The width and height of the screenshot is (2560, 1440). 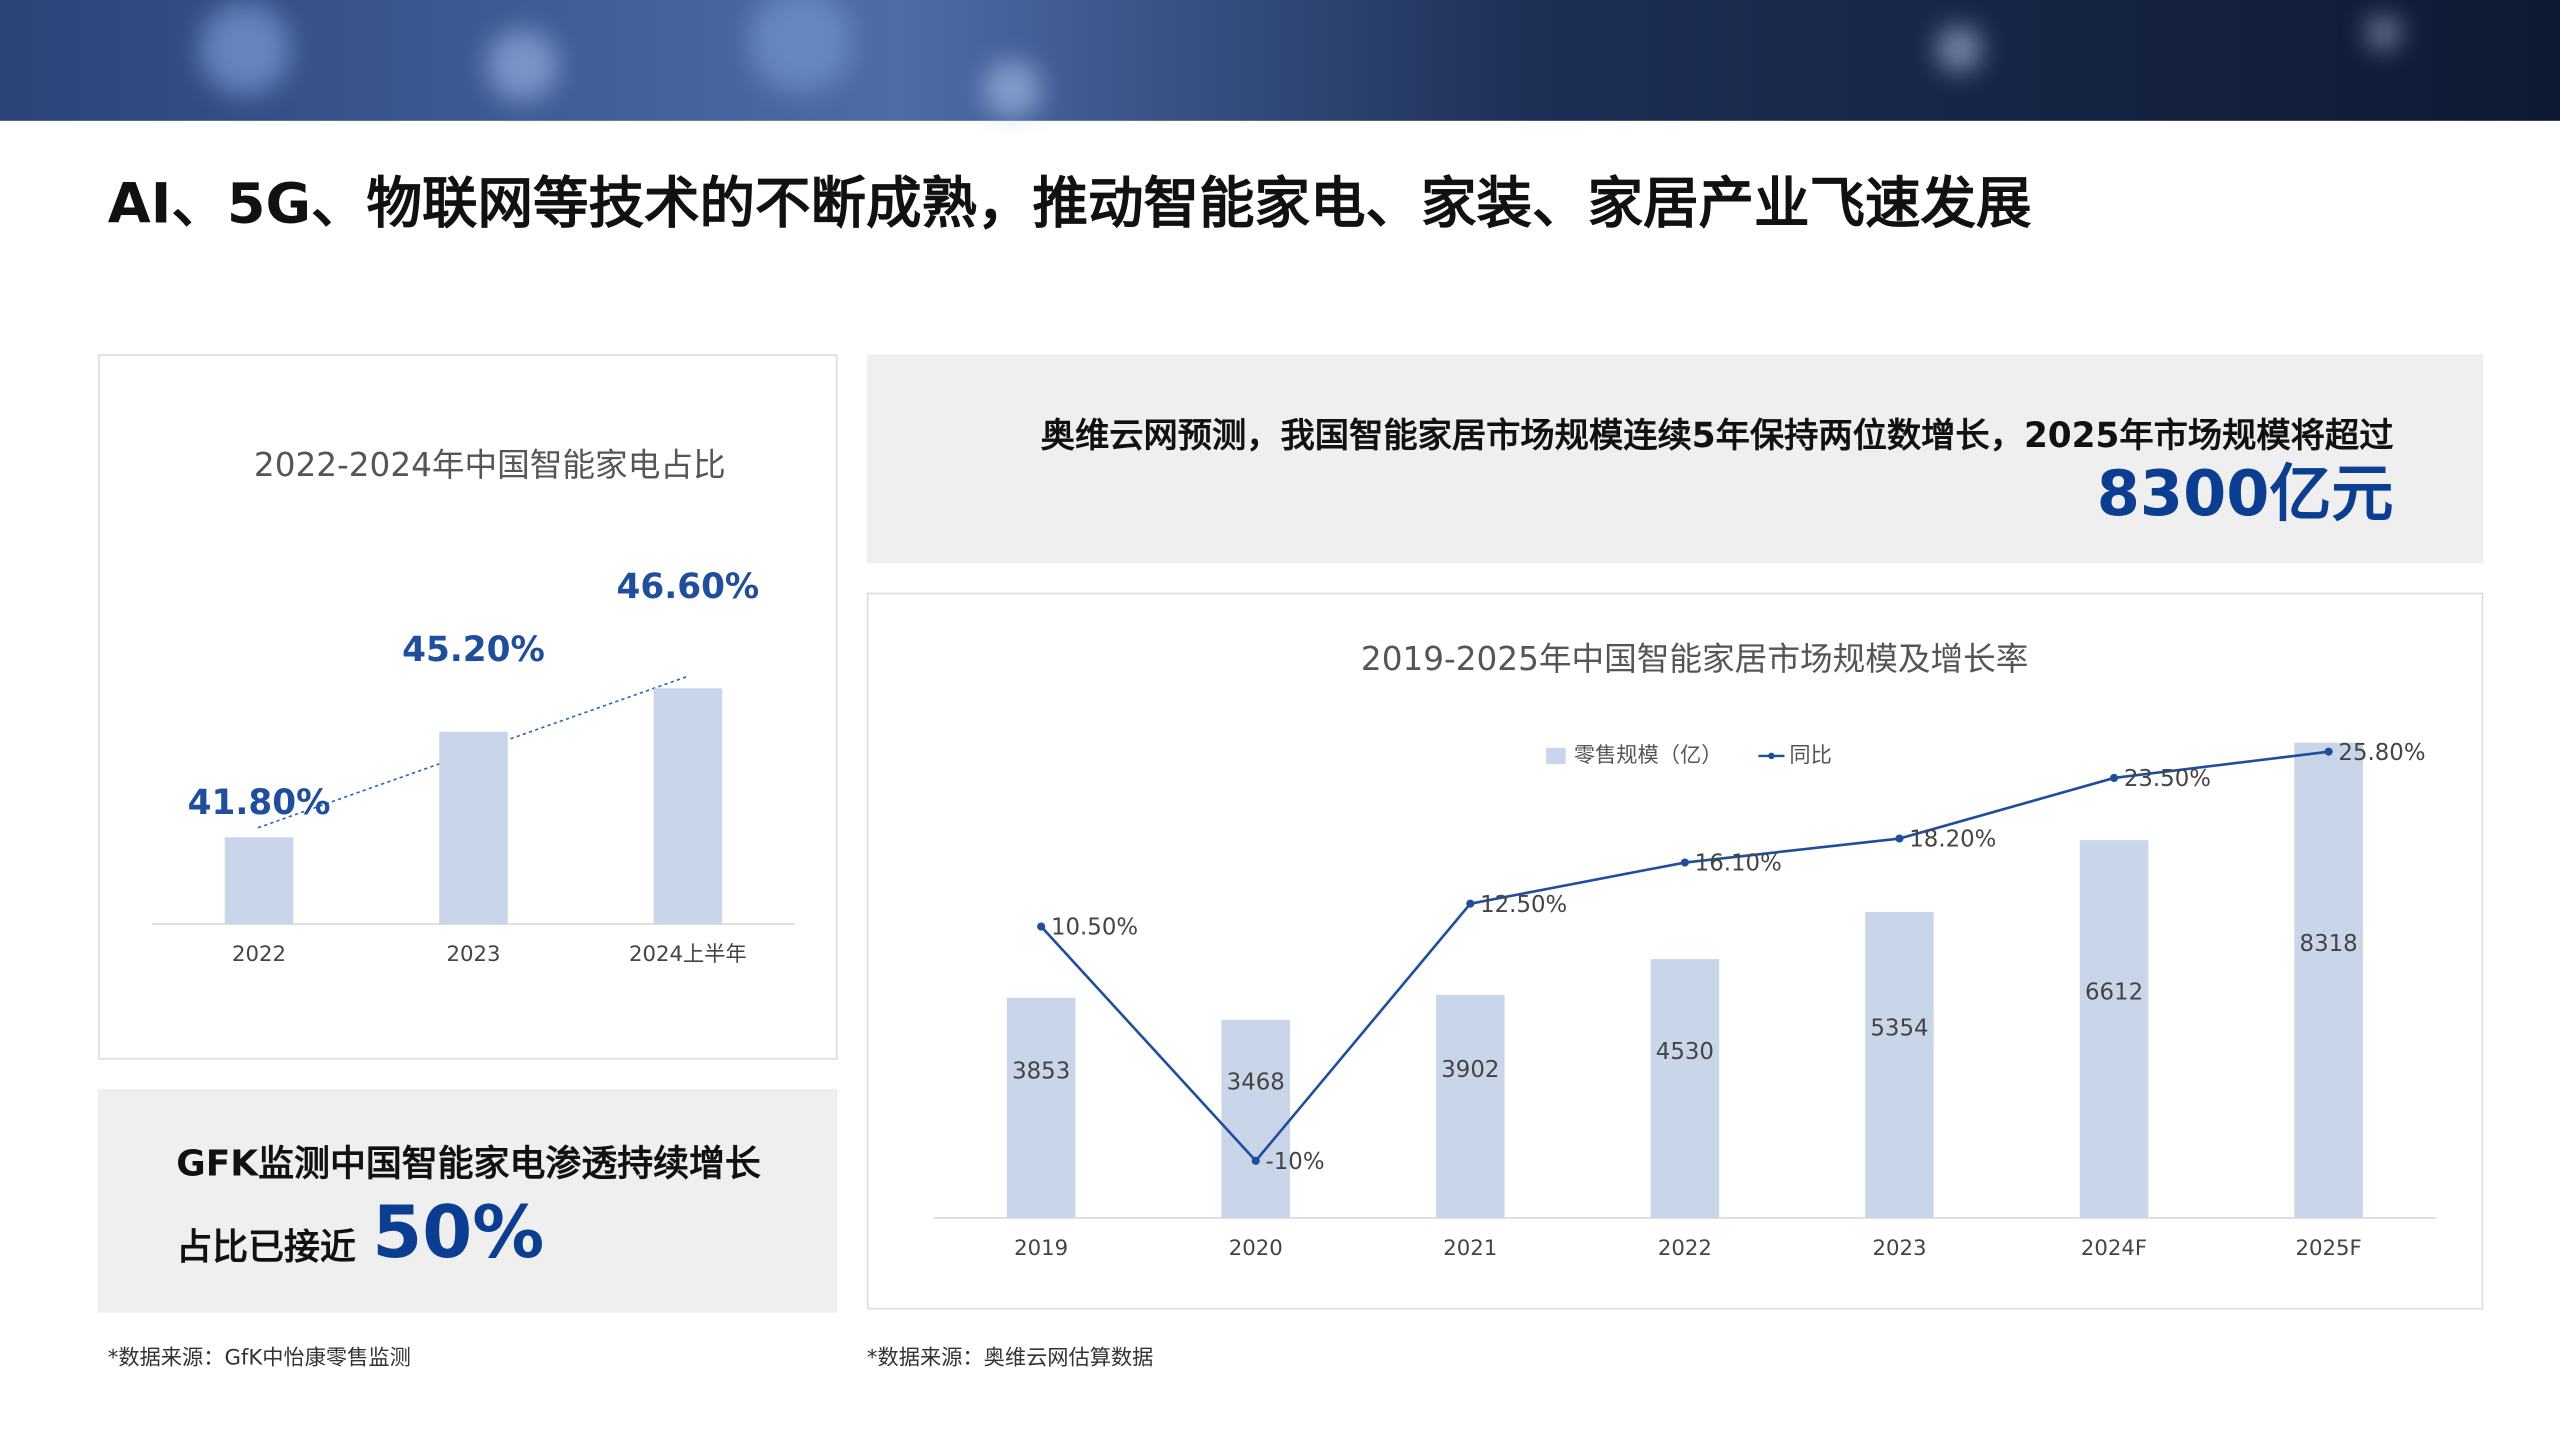 I want to click on data-label: 16.10%, so click(x=1738, y=864).